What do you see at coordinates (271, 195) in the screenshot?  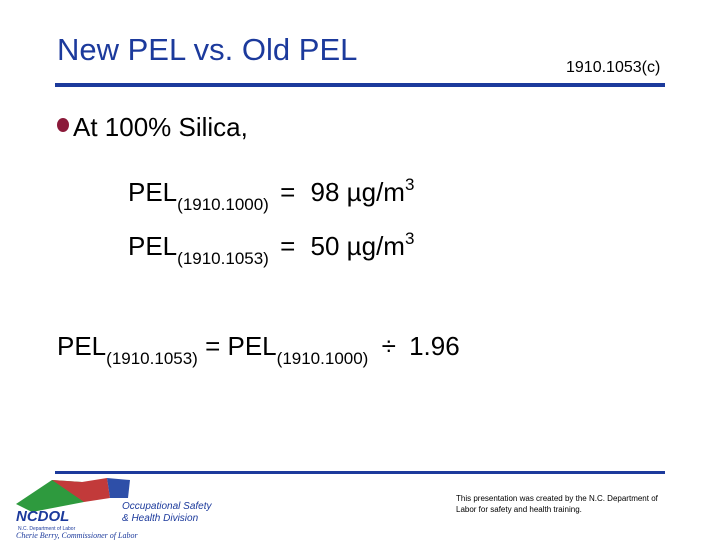 I see `equation: PEL(1910.1000) = 98 µg/m3` at bounding box center [271, 195].